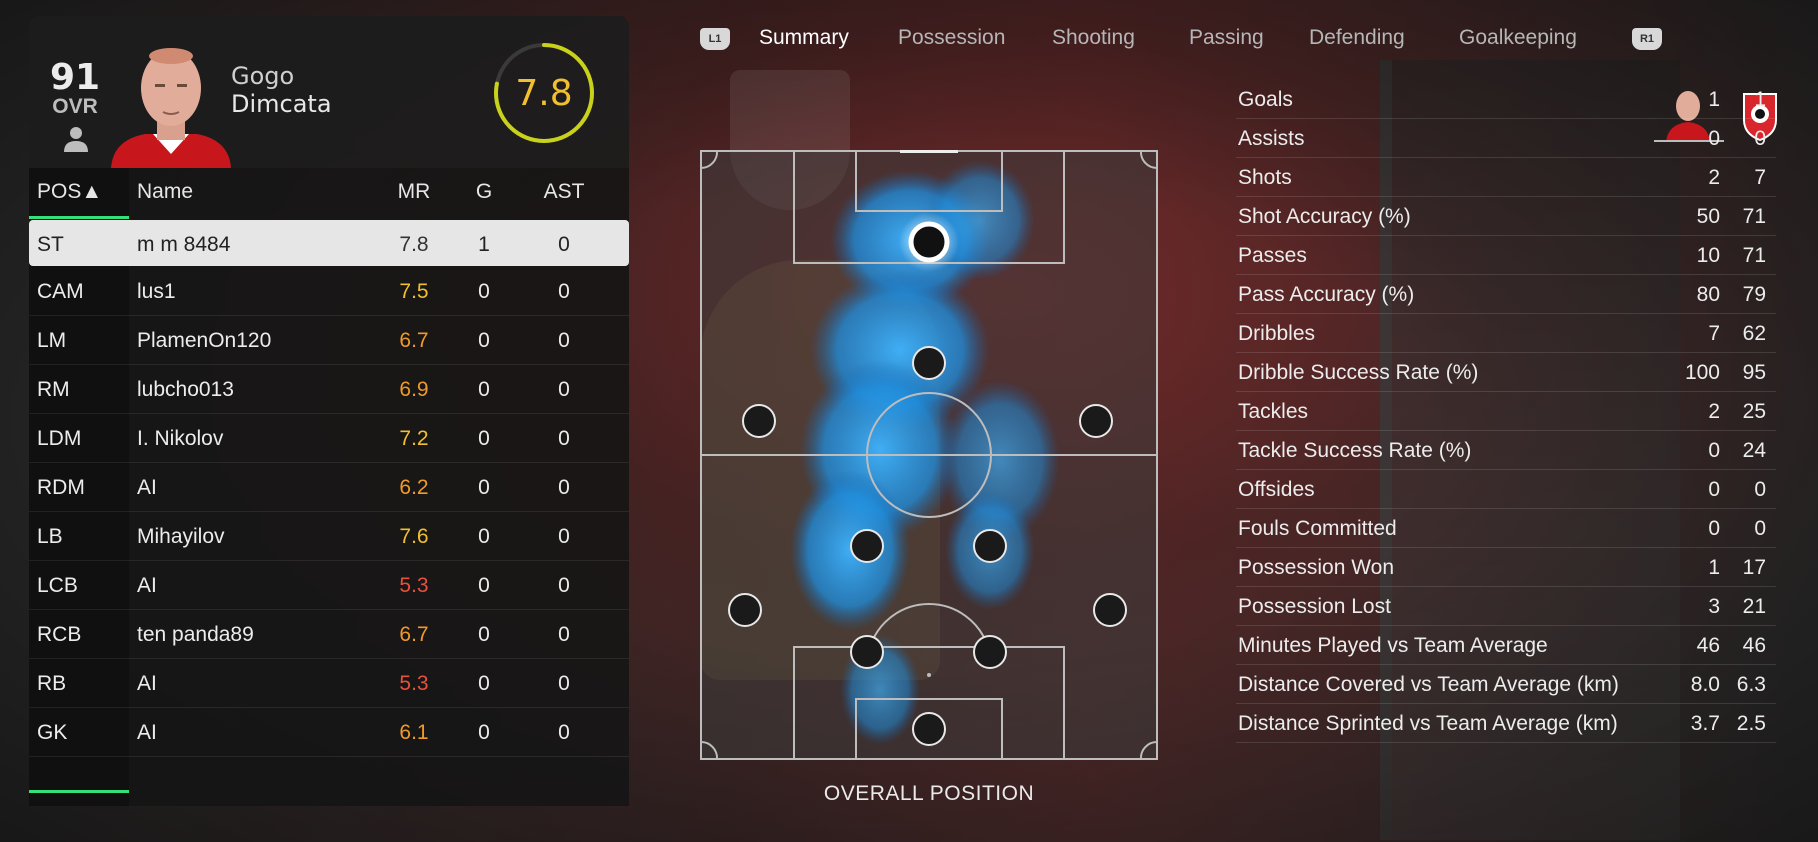 The width and height of the screenshot is (1818, 842). I want to click on stat-player-value: 7, so click(1714, 333).